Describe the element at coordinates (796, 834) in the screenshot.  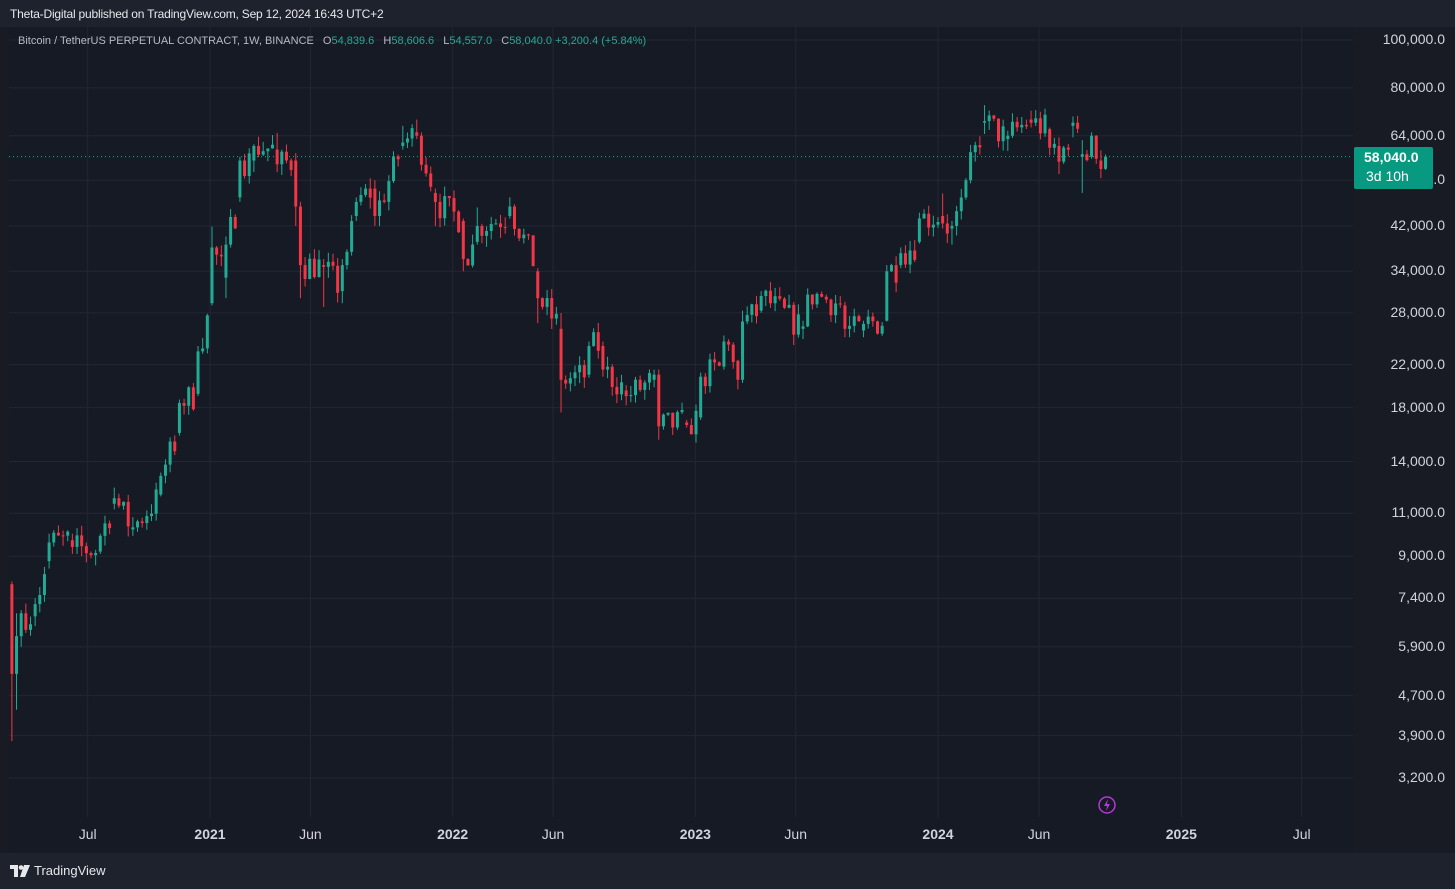
I see `time-tick-label: Jun` at that location.